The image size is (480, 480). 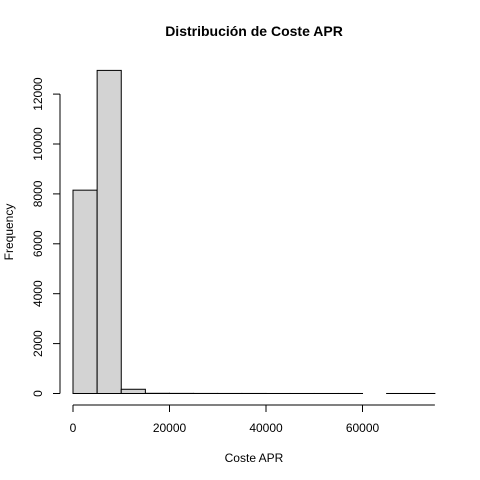 What do you see at coordinates (38, 243) in the screenshot?
I see `y-tick-label-3: 6000` at bounding box center [38, 243].